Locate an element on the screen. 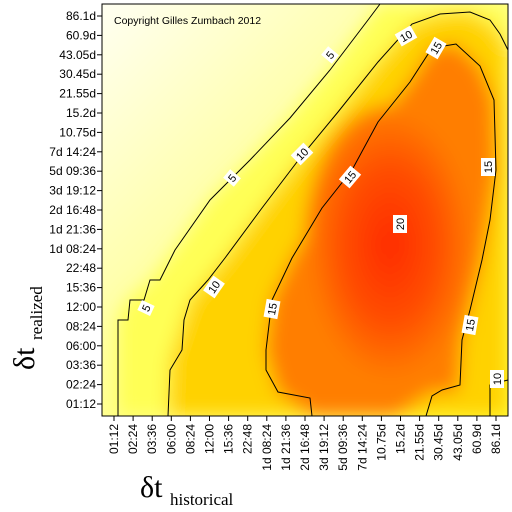 The height and width of the screenshot is (512, 512). y-tick-label: 3d 19:12 is located at coordinates (72, 191).